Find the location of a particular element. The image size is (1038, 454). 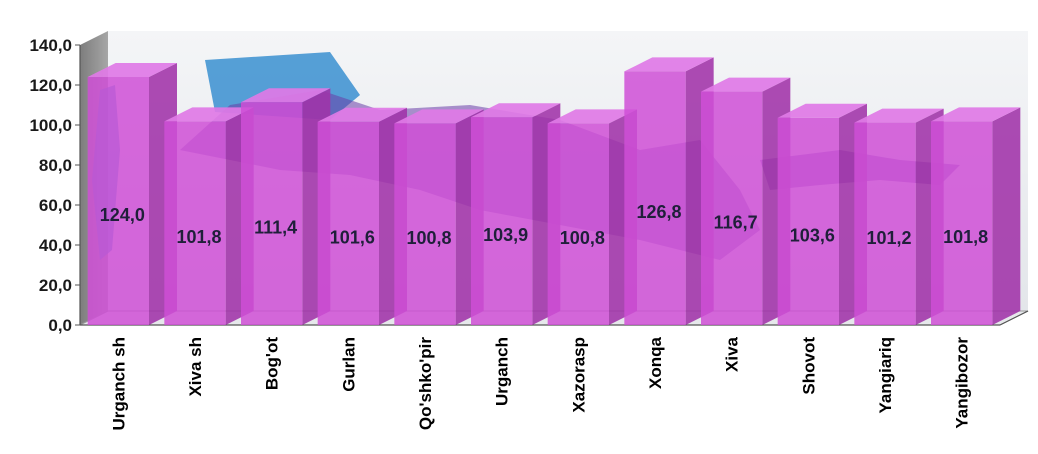

x-tick-label: Gurlan is located at coordinates (348, 364).